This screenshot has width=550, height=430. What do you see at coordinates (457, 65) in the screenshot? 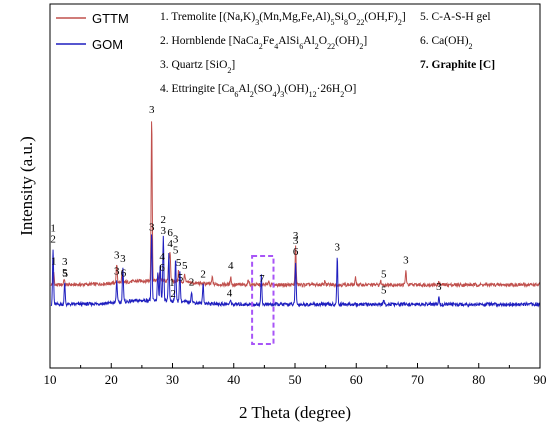
I see `phase-legend-item: 7. Graphite [C]` at bounding box center [457, 65].